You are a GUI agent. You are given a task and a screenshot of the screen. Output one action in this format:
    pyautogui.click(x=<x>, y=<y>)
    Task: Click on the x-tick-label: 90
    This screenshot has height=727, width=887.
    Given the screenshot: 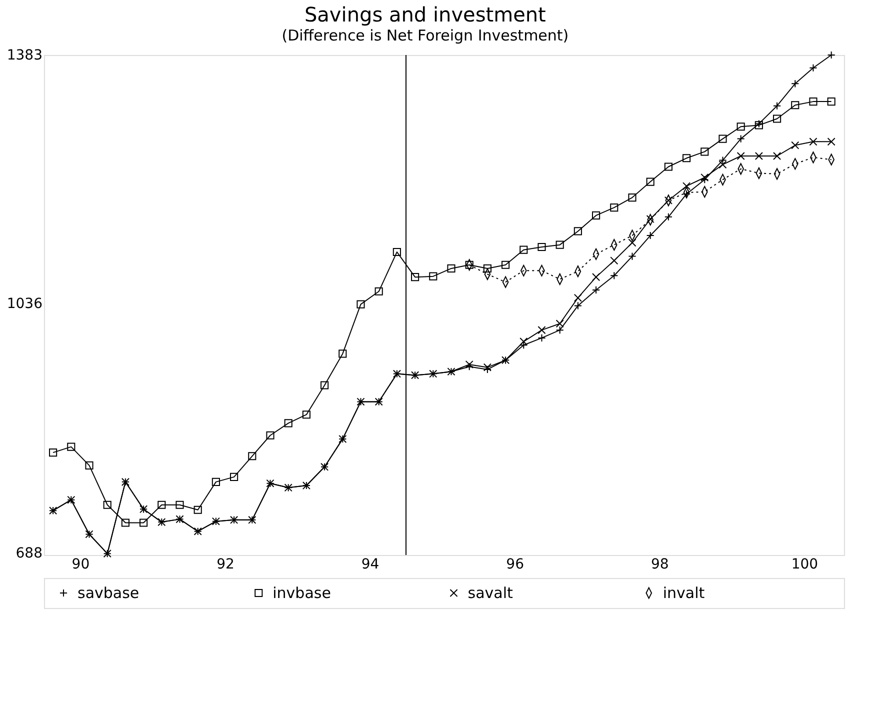 What is the action you would take?
    pyautogui.click(x=81, y=564)
    